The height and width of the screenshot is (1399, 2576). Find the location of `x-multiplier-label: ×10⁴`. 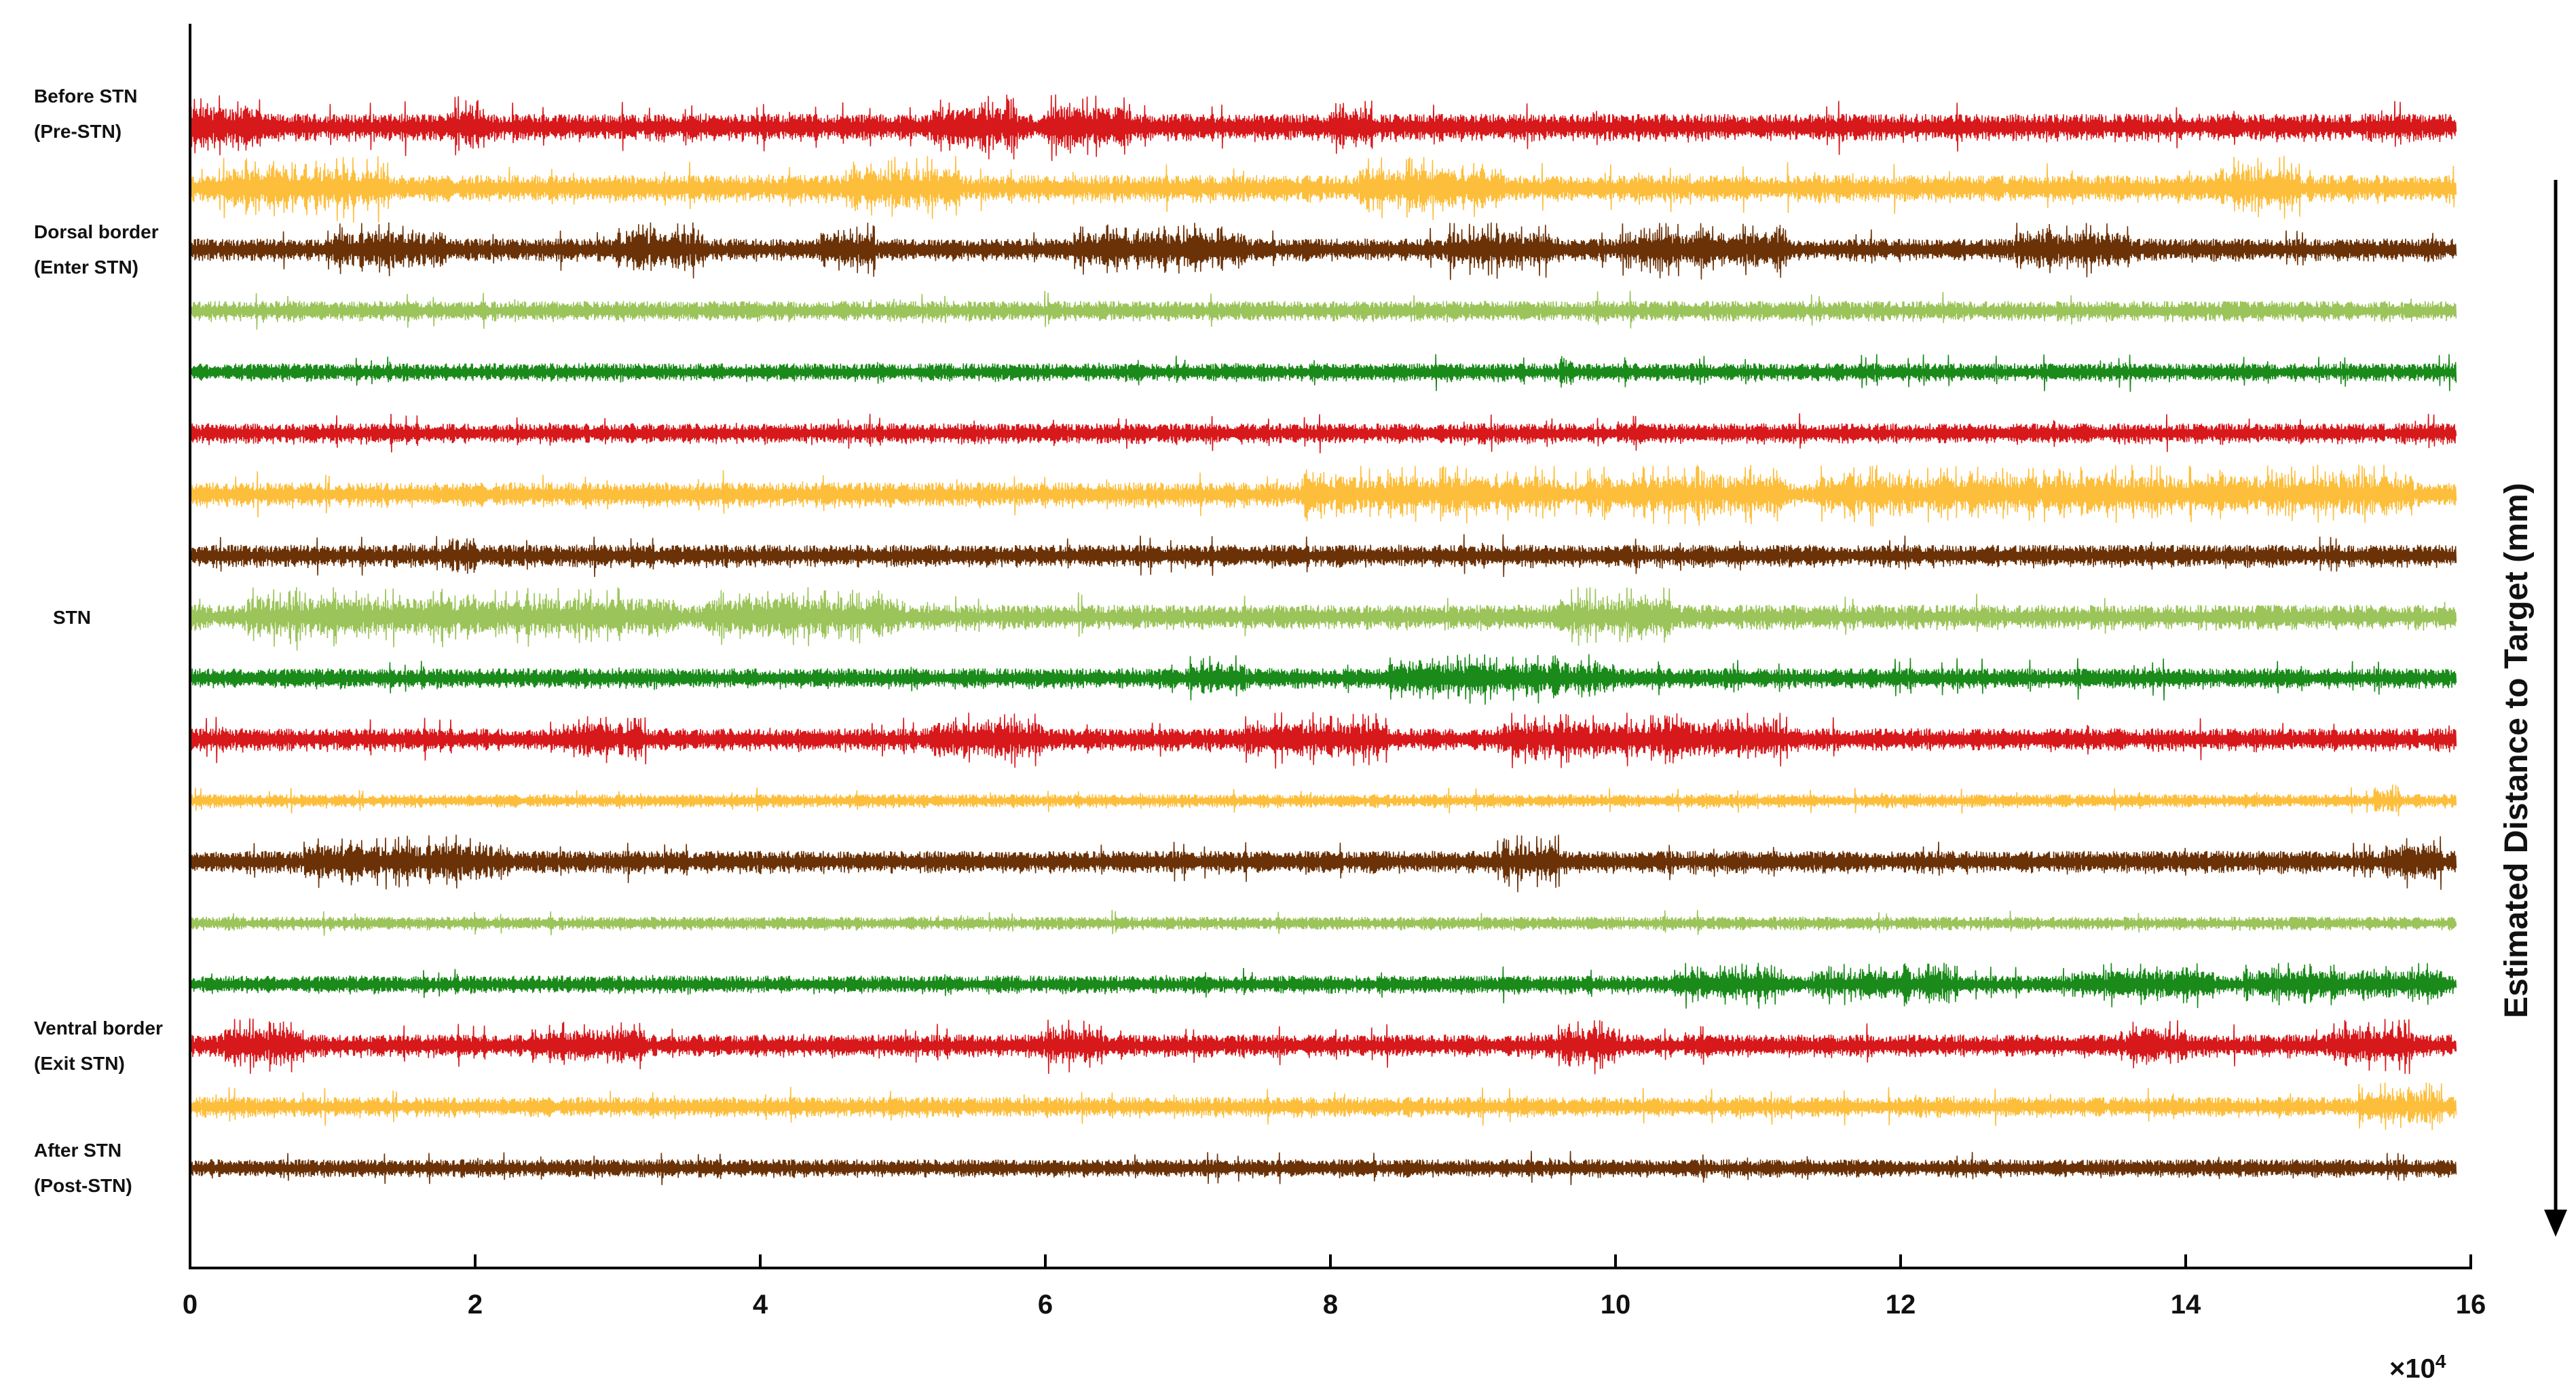

x-multiplier-label: ×10⁴ is located at coordinates (2417, 1367).